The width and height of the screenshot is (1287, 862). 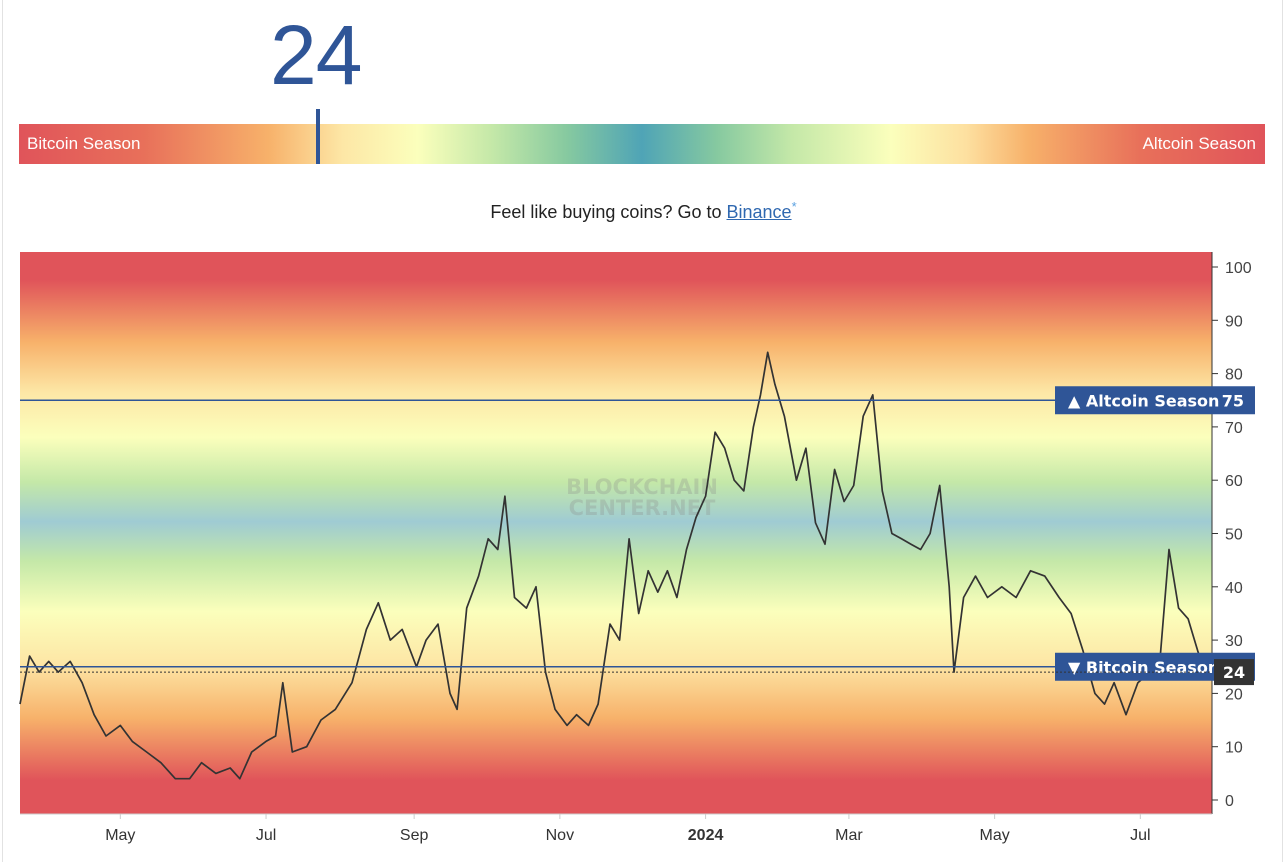 What do you see at coordinates (1234, 588) in the screenshot?
I see `y-tick-label: 40` at bounding box center [1234, 588].